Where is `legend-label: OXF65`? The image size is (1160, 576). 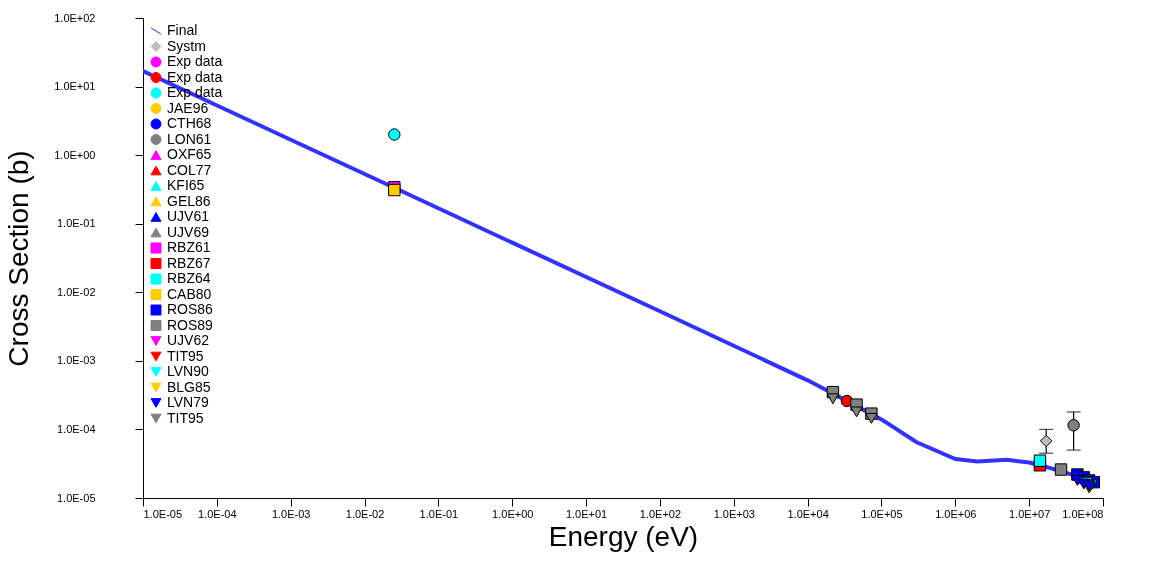
legend-label: OXF65 is located at coordinates (189, 154).